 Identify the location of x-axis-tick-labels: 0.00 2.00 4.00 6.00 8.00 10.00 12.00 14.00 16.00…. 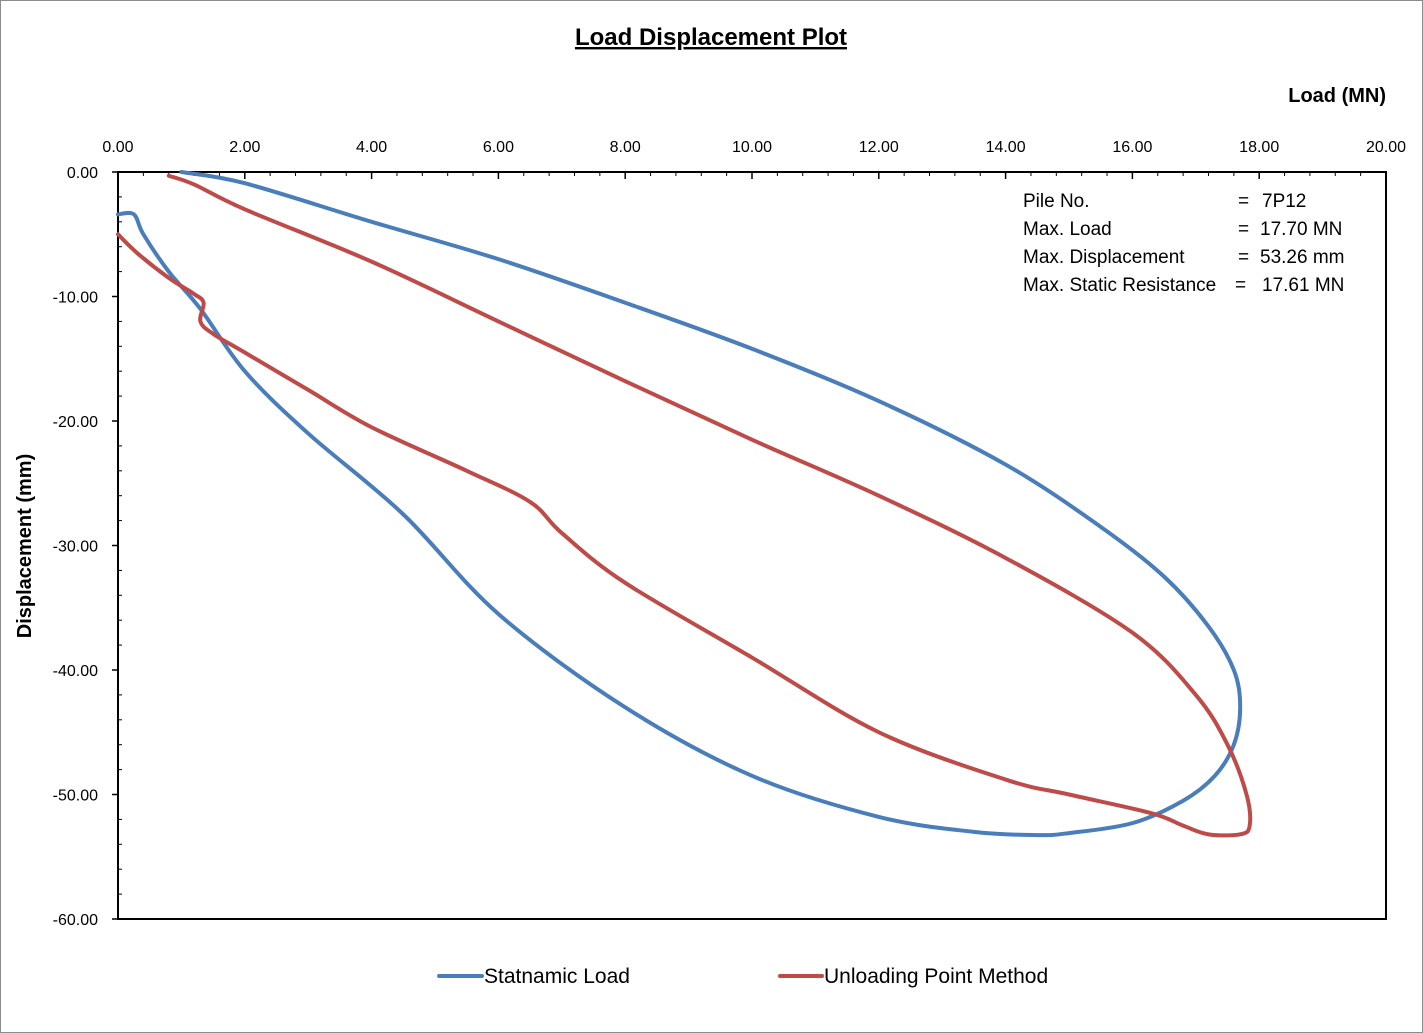
(754, 147).